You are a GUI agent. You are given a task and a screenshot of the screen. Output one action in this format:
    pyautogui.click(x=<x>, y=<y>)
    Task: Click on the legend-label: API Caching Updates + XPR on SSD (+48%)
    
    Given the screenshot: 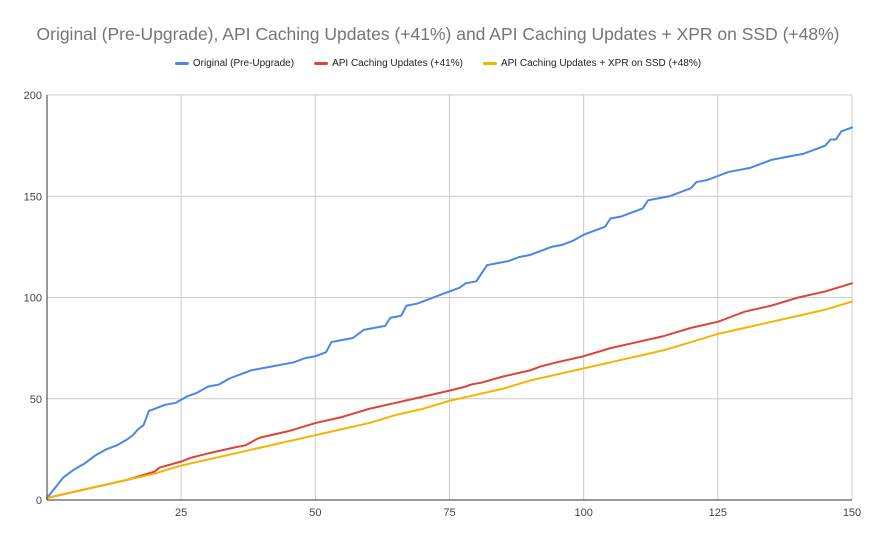 What is the action you would take?
    pyautogui.click(x=601, y=63)
    